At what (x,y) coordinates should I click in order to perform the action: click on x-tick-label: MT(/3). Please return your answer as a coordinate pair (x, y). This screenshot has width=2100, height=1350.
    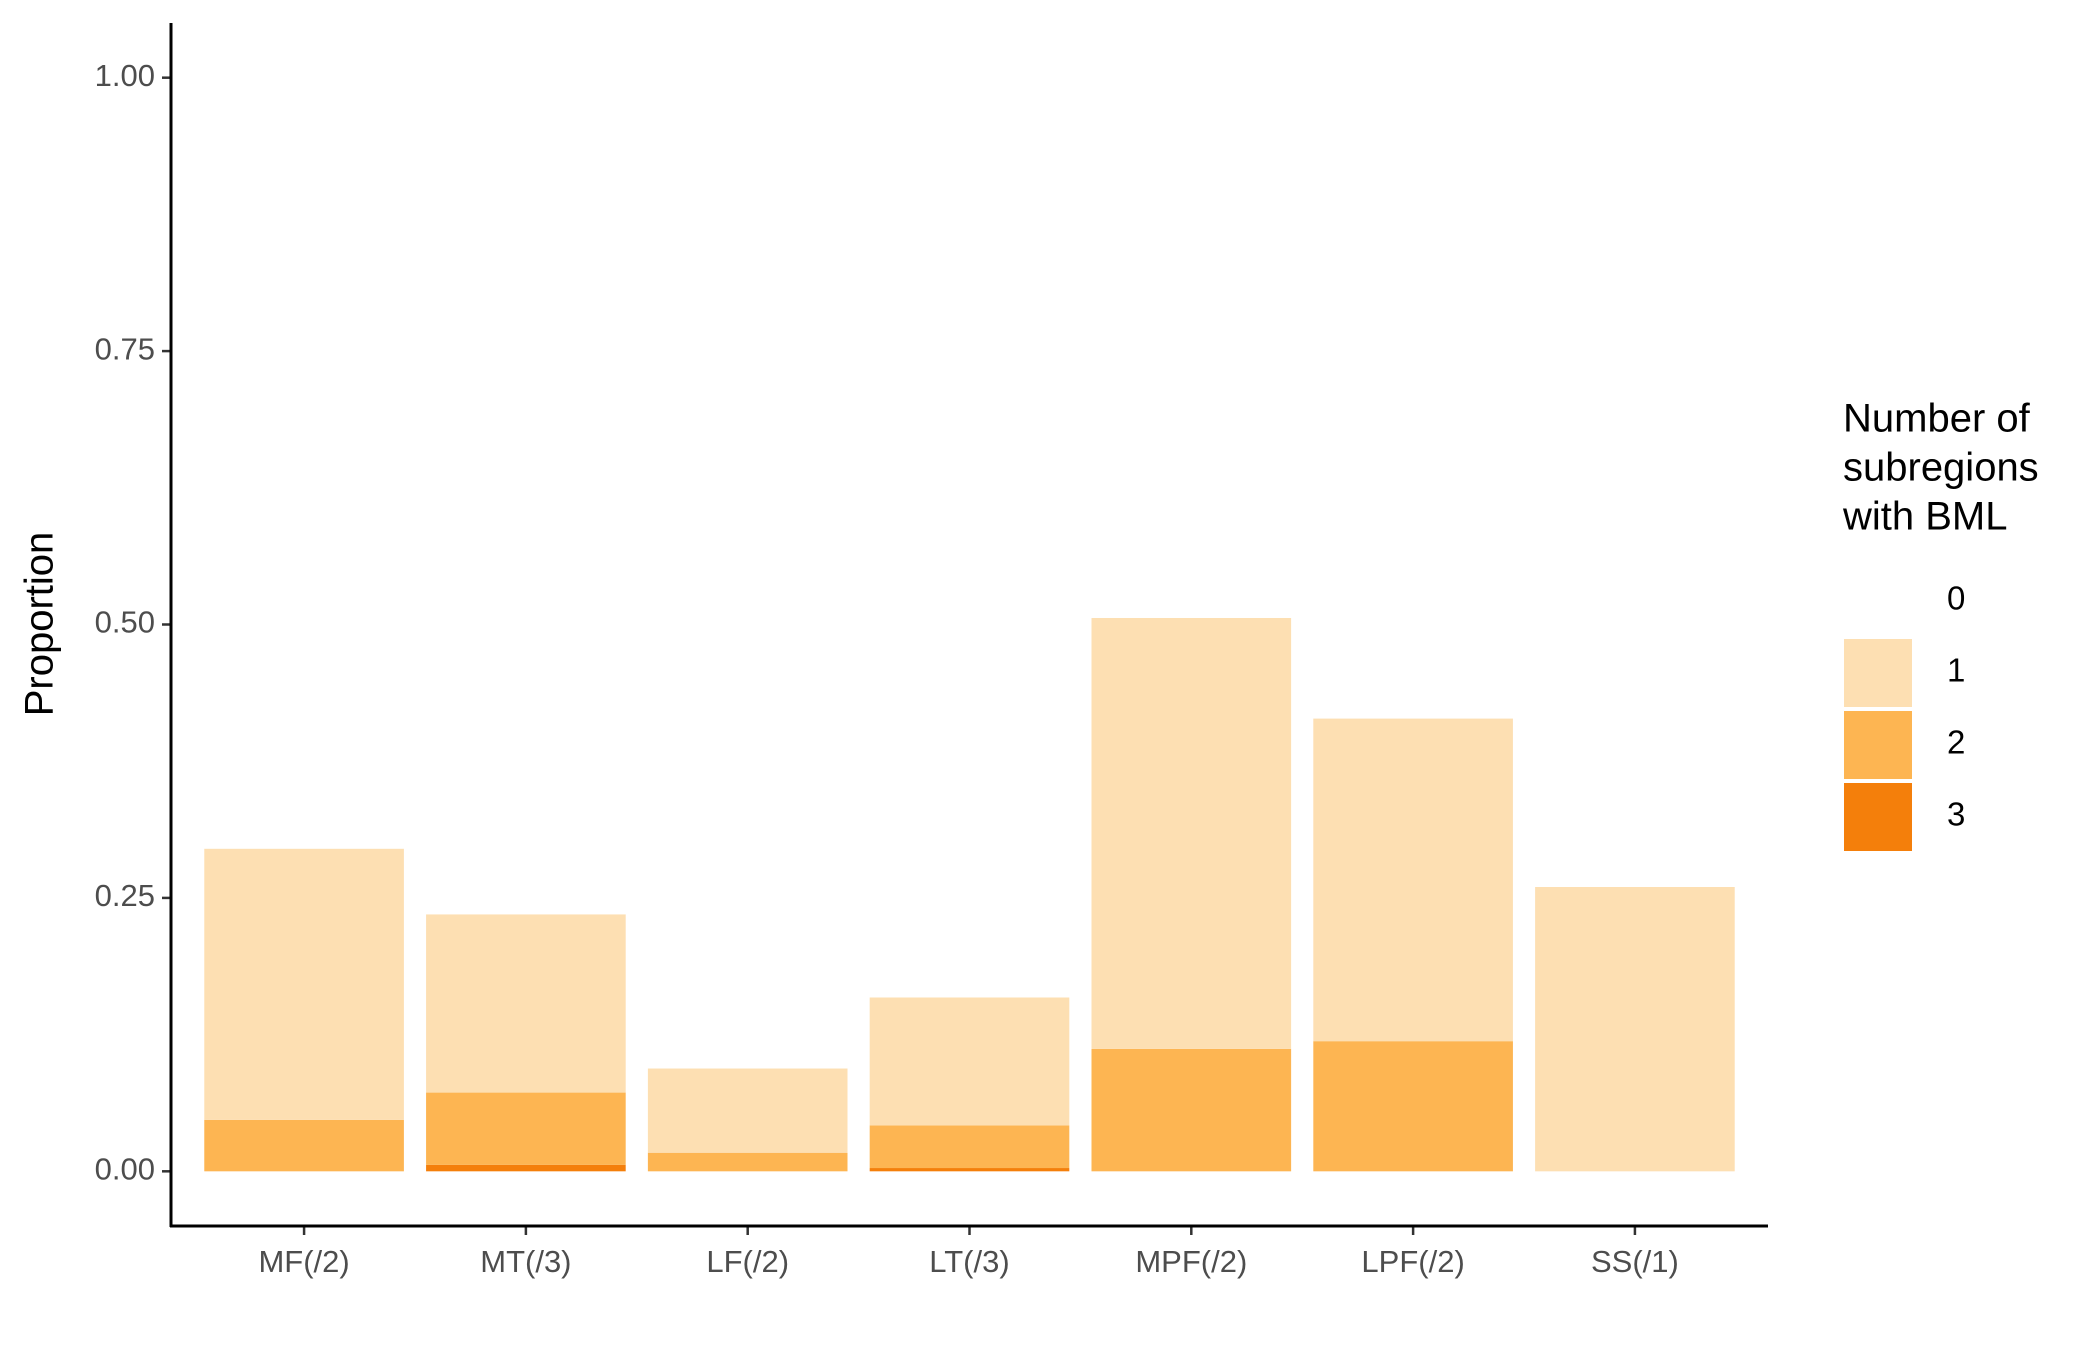
    Looking at the image, I should click on (525, 1261).